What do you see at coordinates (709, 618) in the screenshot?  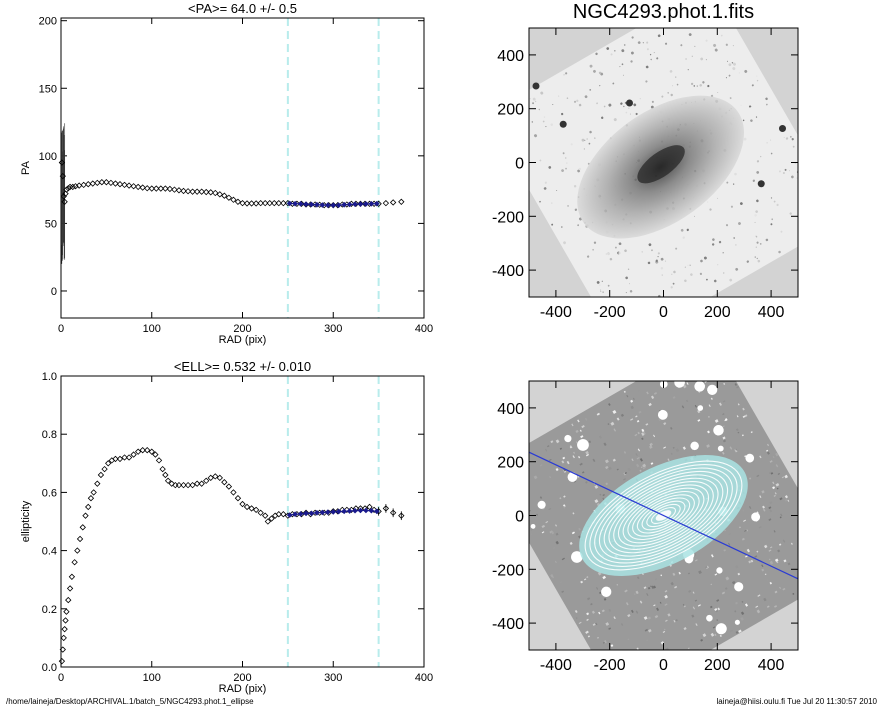 I see `mask-spot` at bounding box center [709, 618].